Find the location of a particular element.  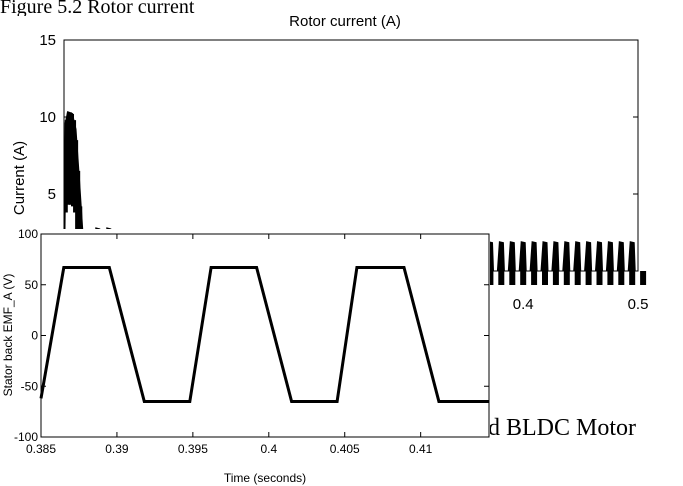

bottom-caption: d BLDC Motor is located at coordinates (562, 428).